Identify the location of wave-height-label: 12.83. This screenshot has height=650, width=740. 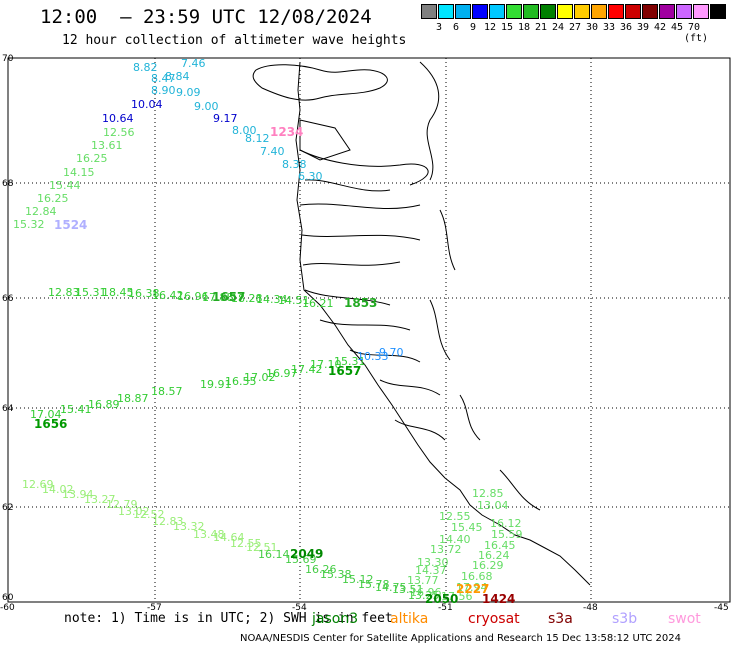
(168, 521).